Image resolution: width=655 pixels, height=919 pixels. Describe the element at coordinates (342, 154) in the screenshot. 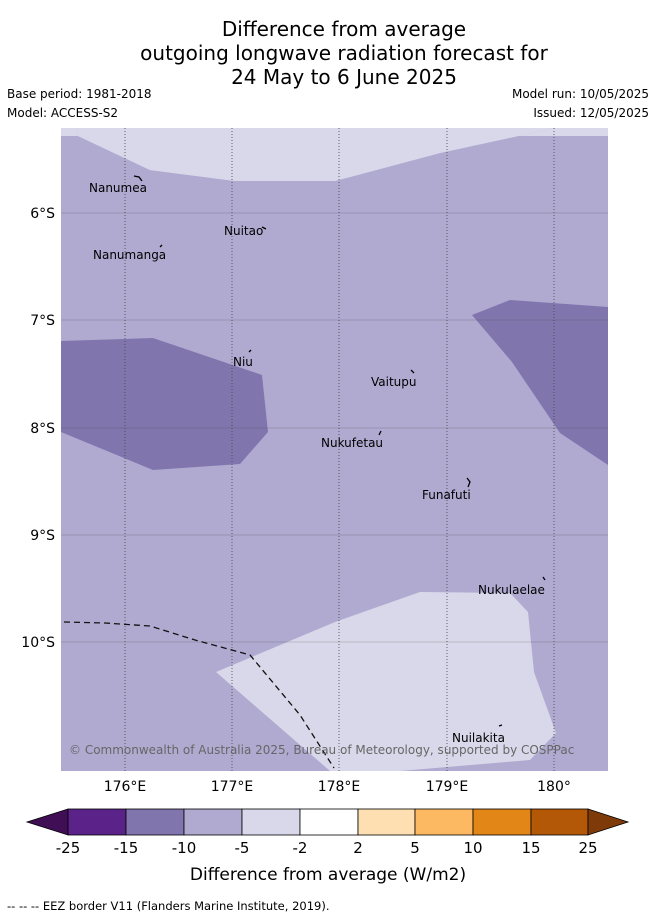

I see `anomaly-region-top-light-b` at that location.